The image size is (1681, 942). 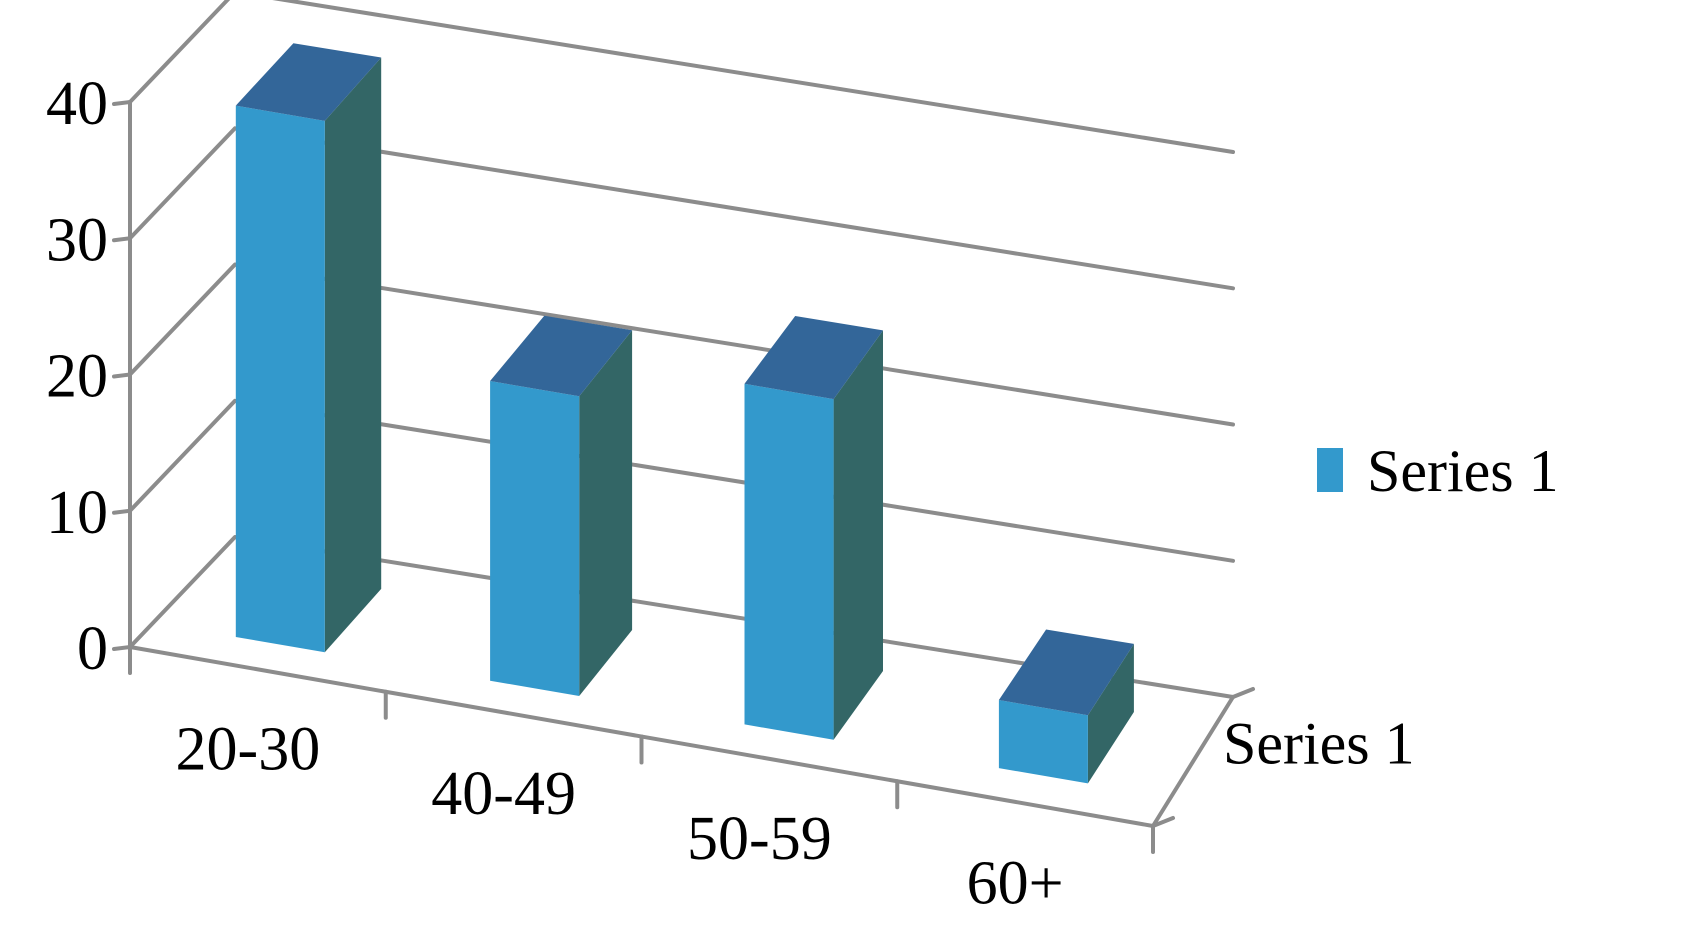 What do you see at coordinates (759, 839) in the screenshot?
I see `x-tick-label-50-59: 50-59` at bounding box center [759, 839].